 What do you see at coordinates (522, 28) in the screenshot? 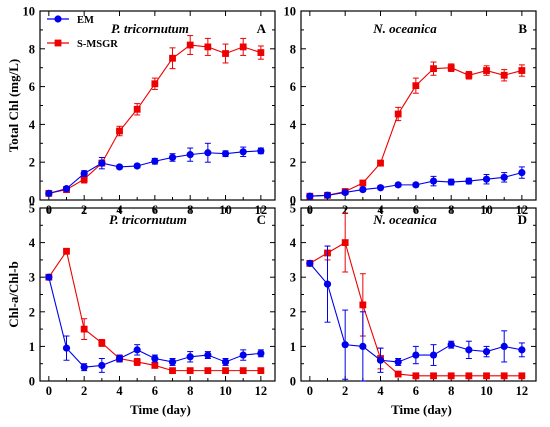
I see `panel-letter: B` at bounding box center [522, 28].